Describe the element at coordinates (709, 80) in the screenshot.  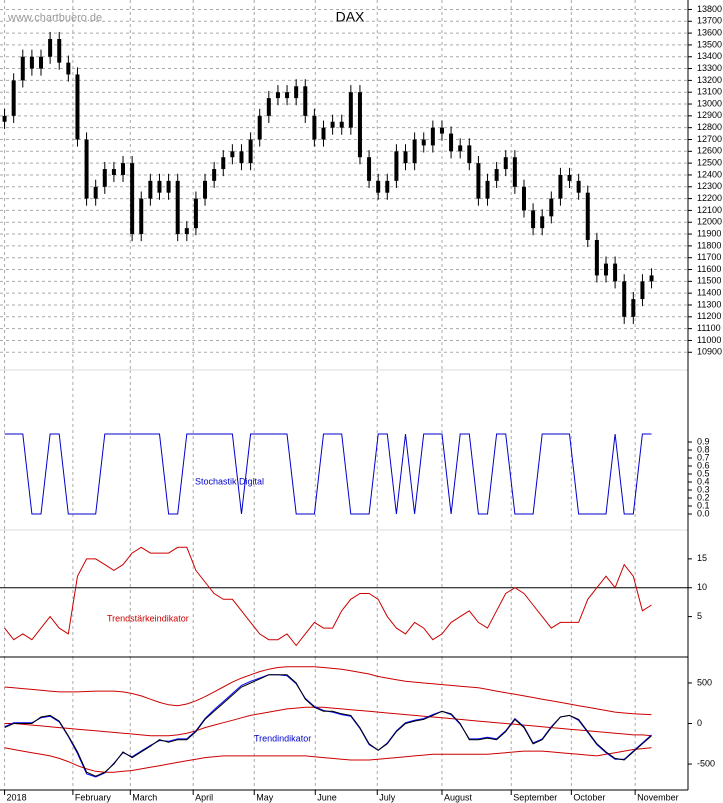
I see `y-tick-label: 13200` at that location.